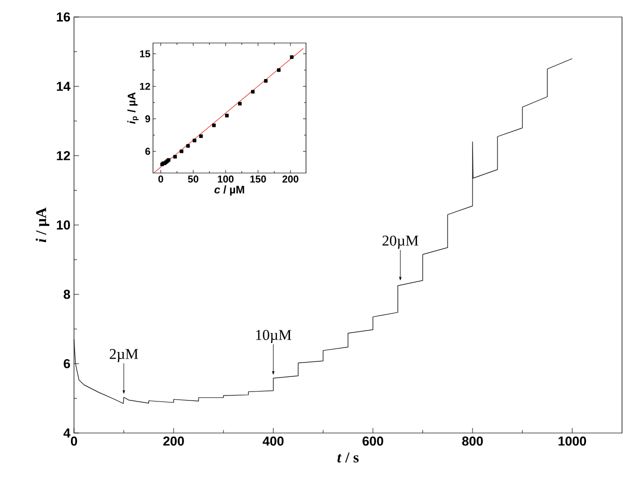 The image size is (623, 484). What do you see at coordinates (43, 225) in the screenshot?
I see `y-axis-title: i / µA` at bounding box center [43, 225].